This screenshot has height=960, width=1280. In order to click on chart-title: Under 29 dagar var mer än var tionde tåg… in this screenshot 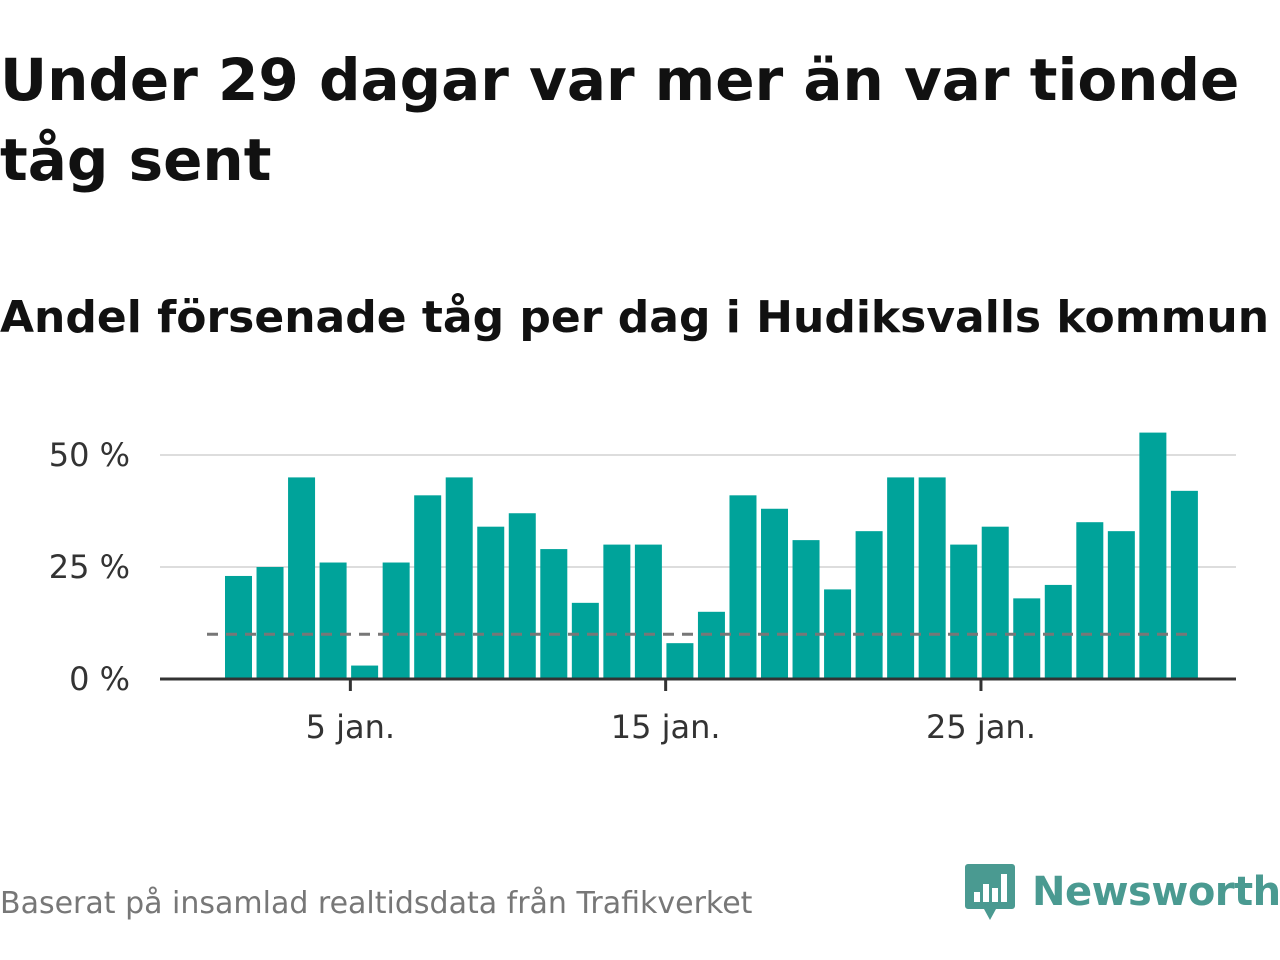, I will do `click(620, 120)`.